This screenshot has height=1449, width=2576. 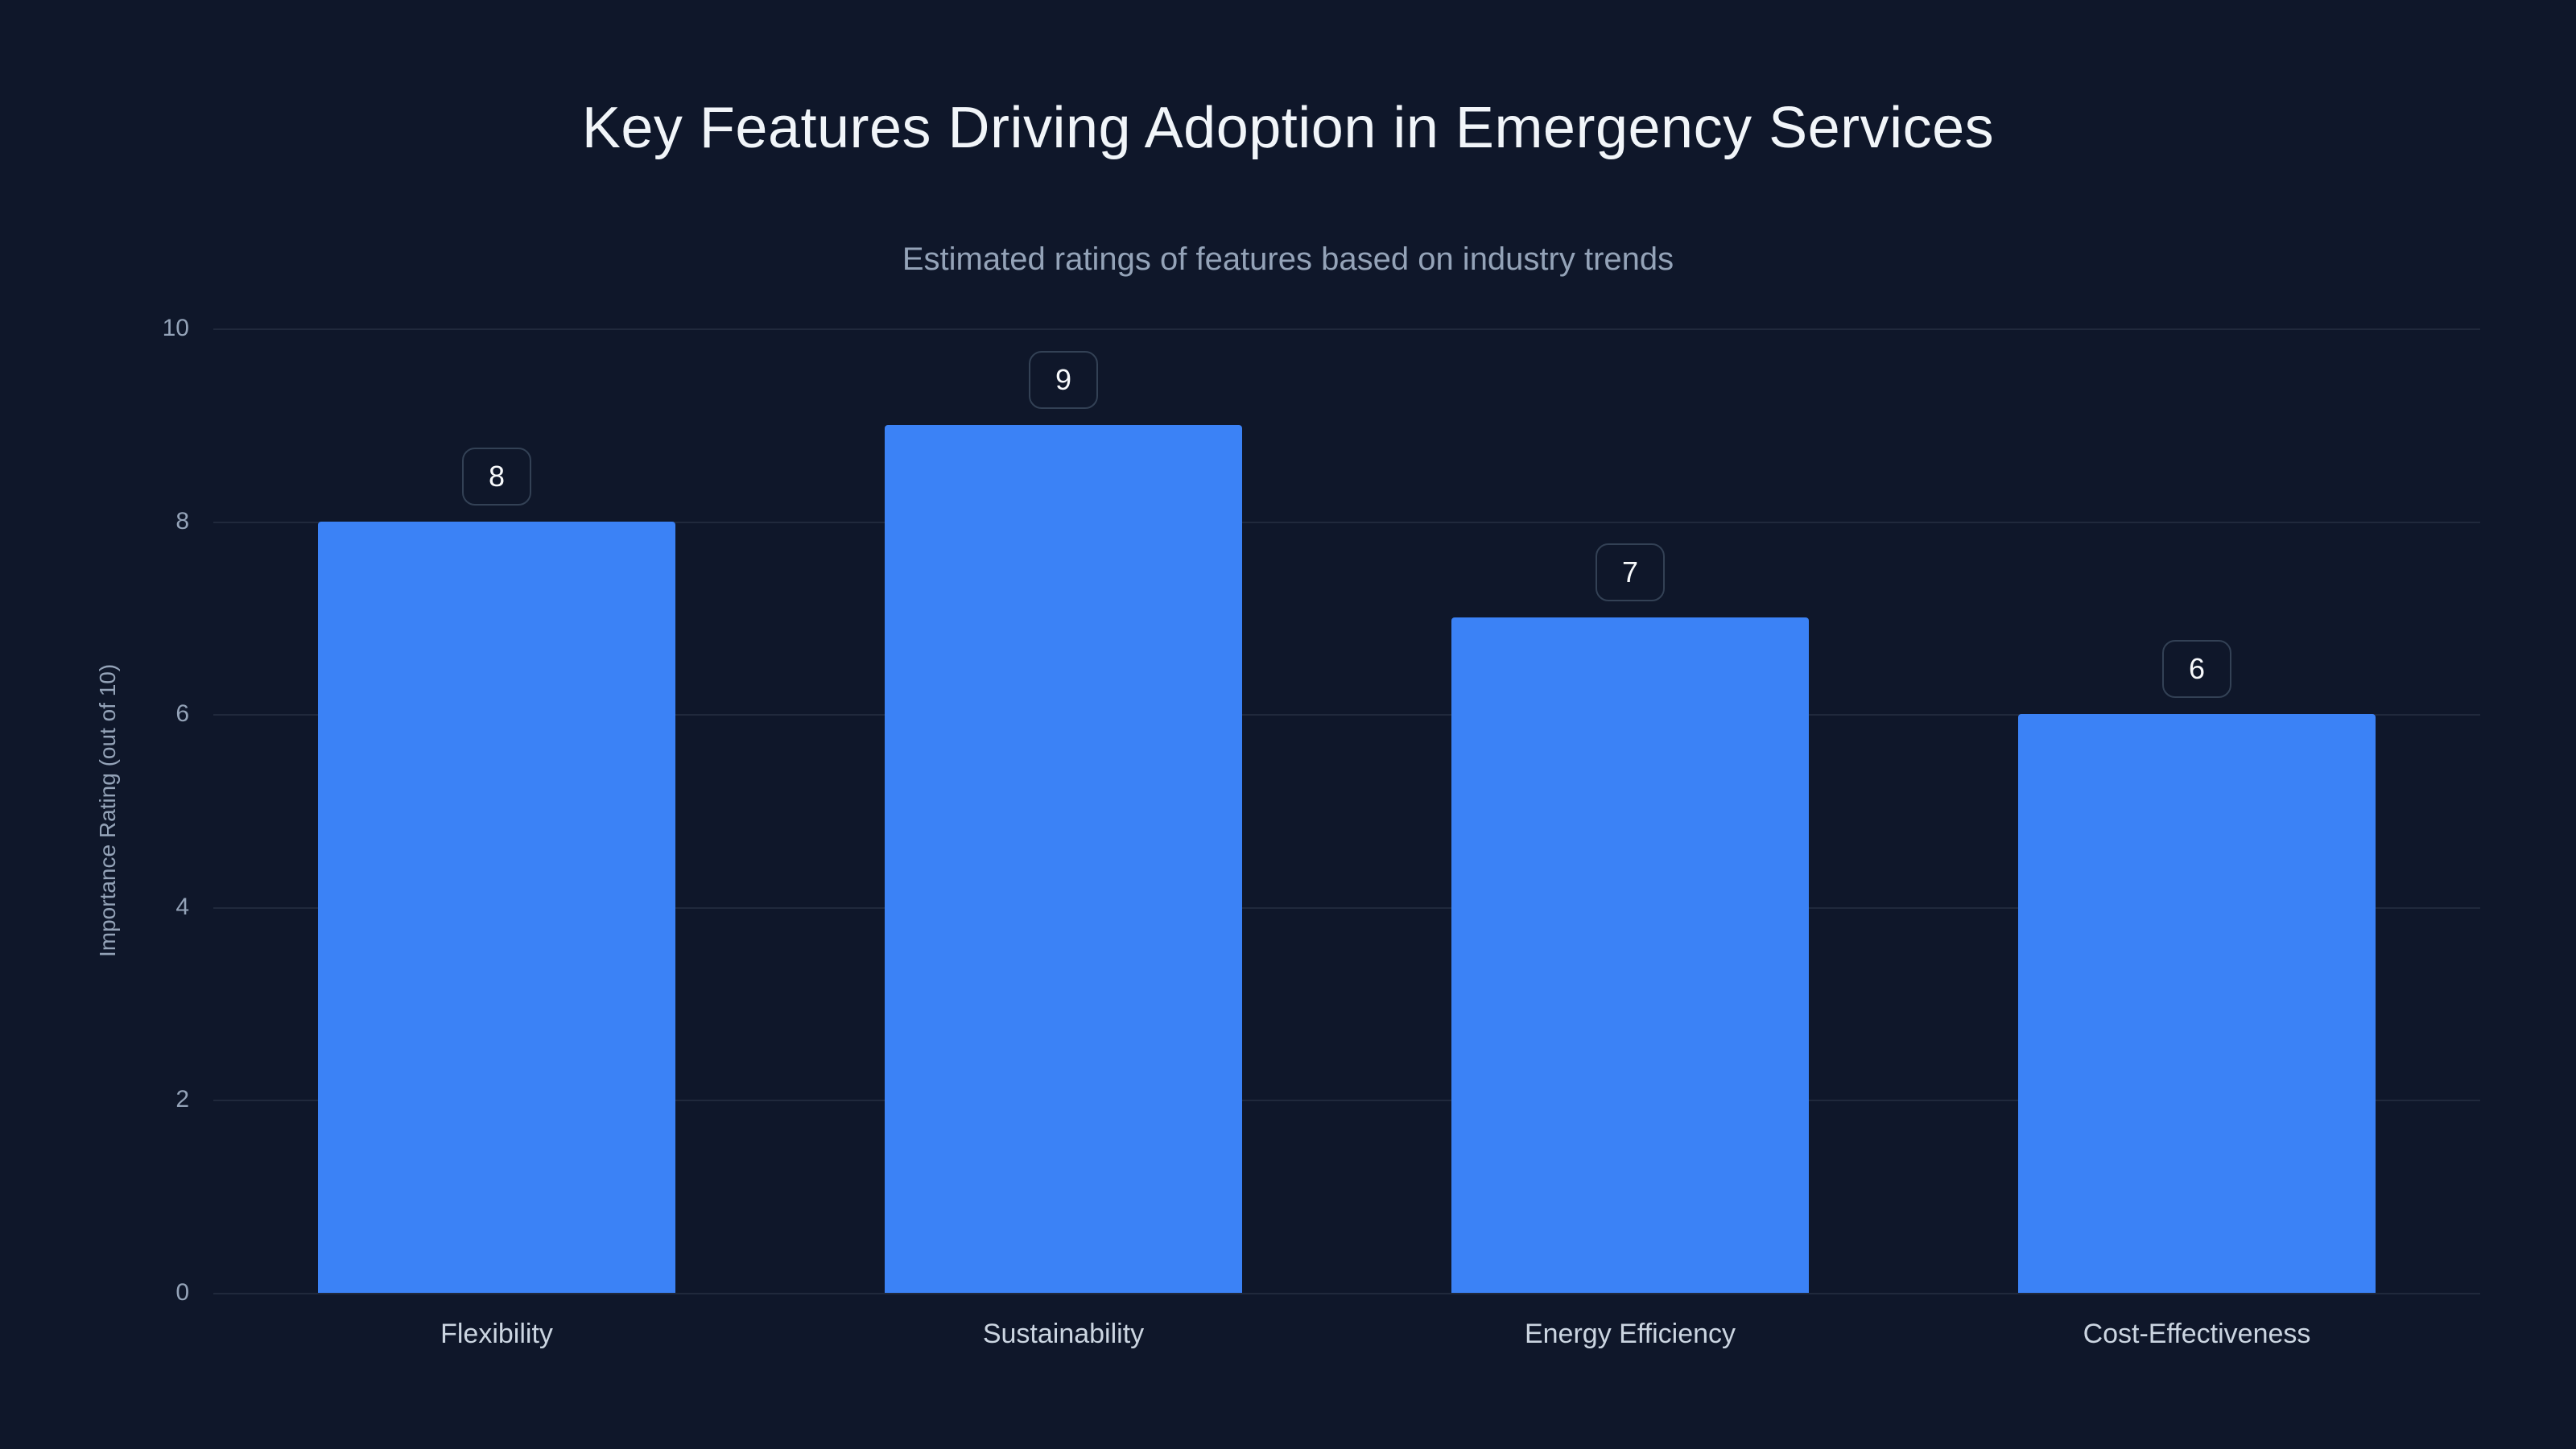 What do you see at coordinates (107, 810) in the screenshot?
I see `y-axis-title: Importance Rating (out of 10)` at bounding box center [107, 810].